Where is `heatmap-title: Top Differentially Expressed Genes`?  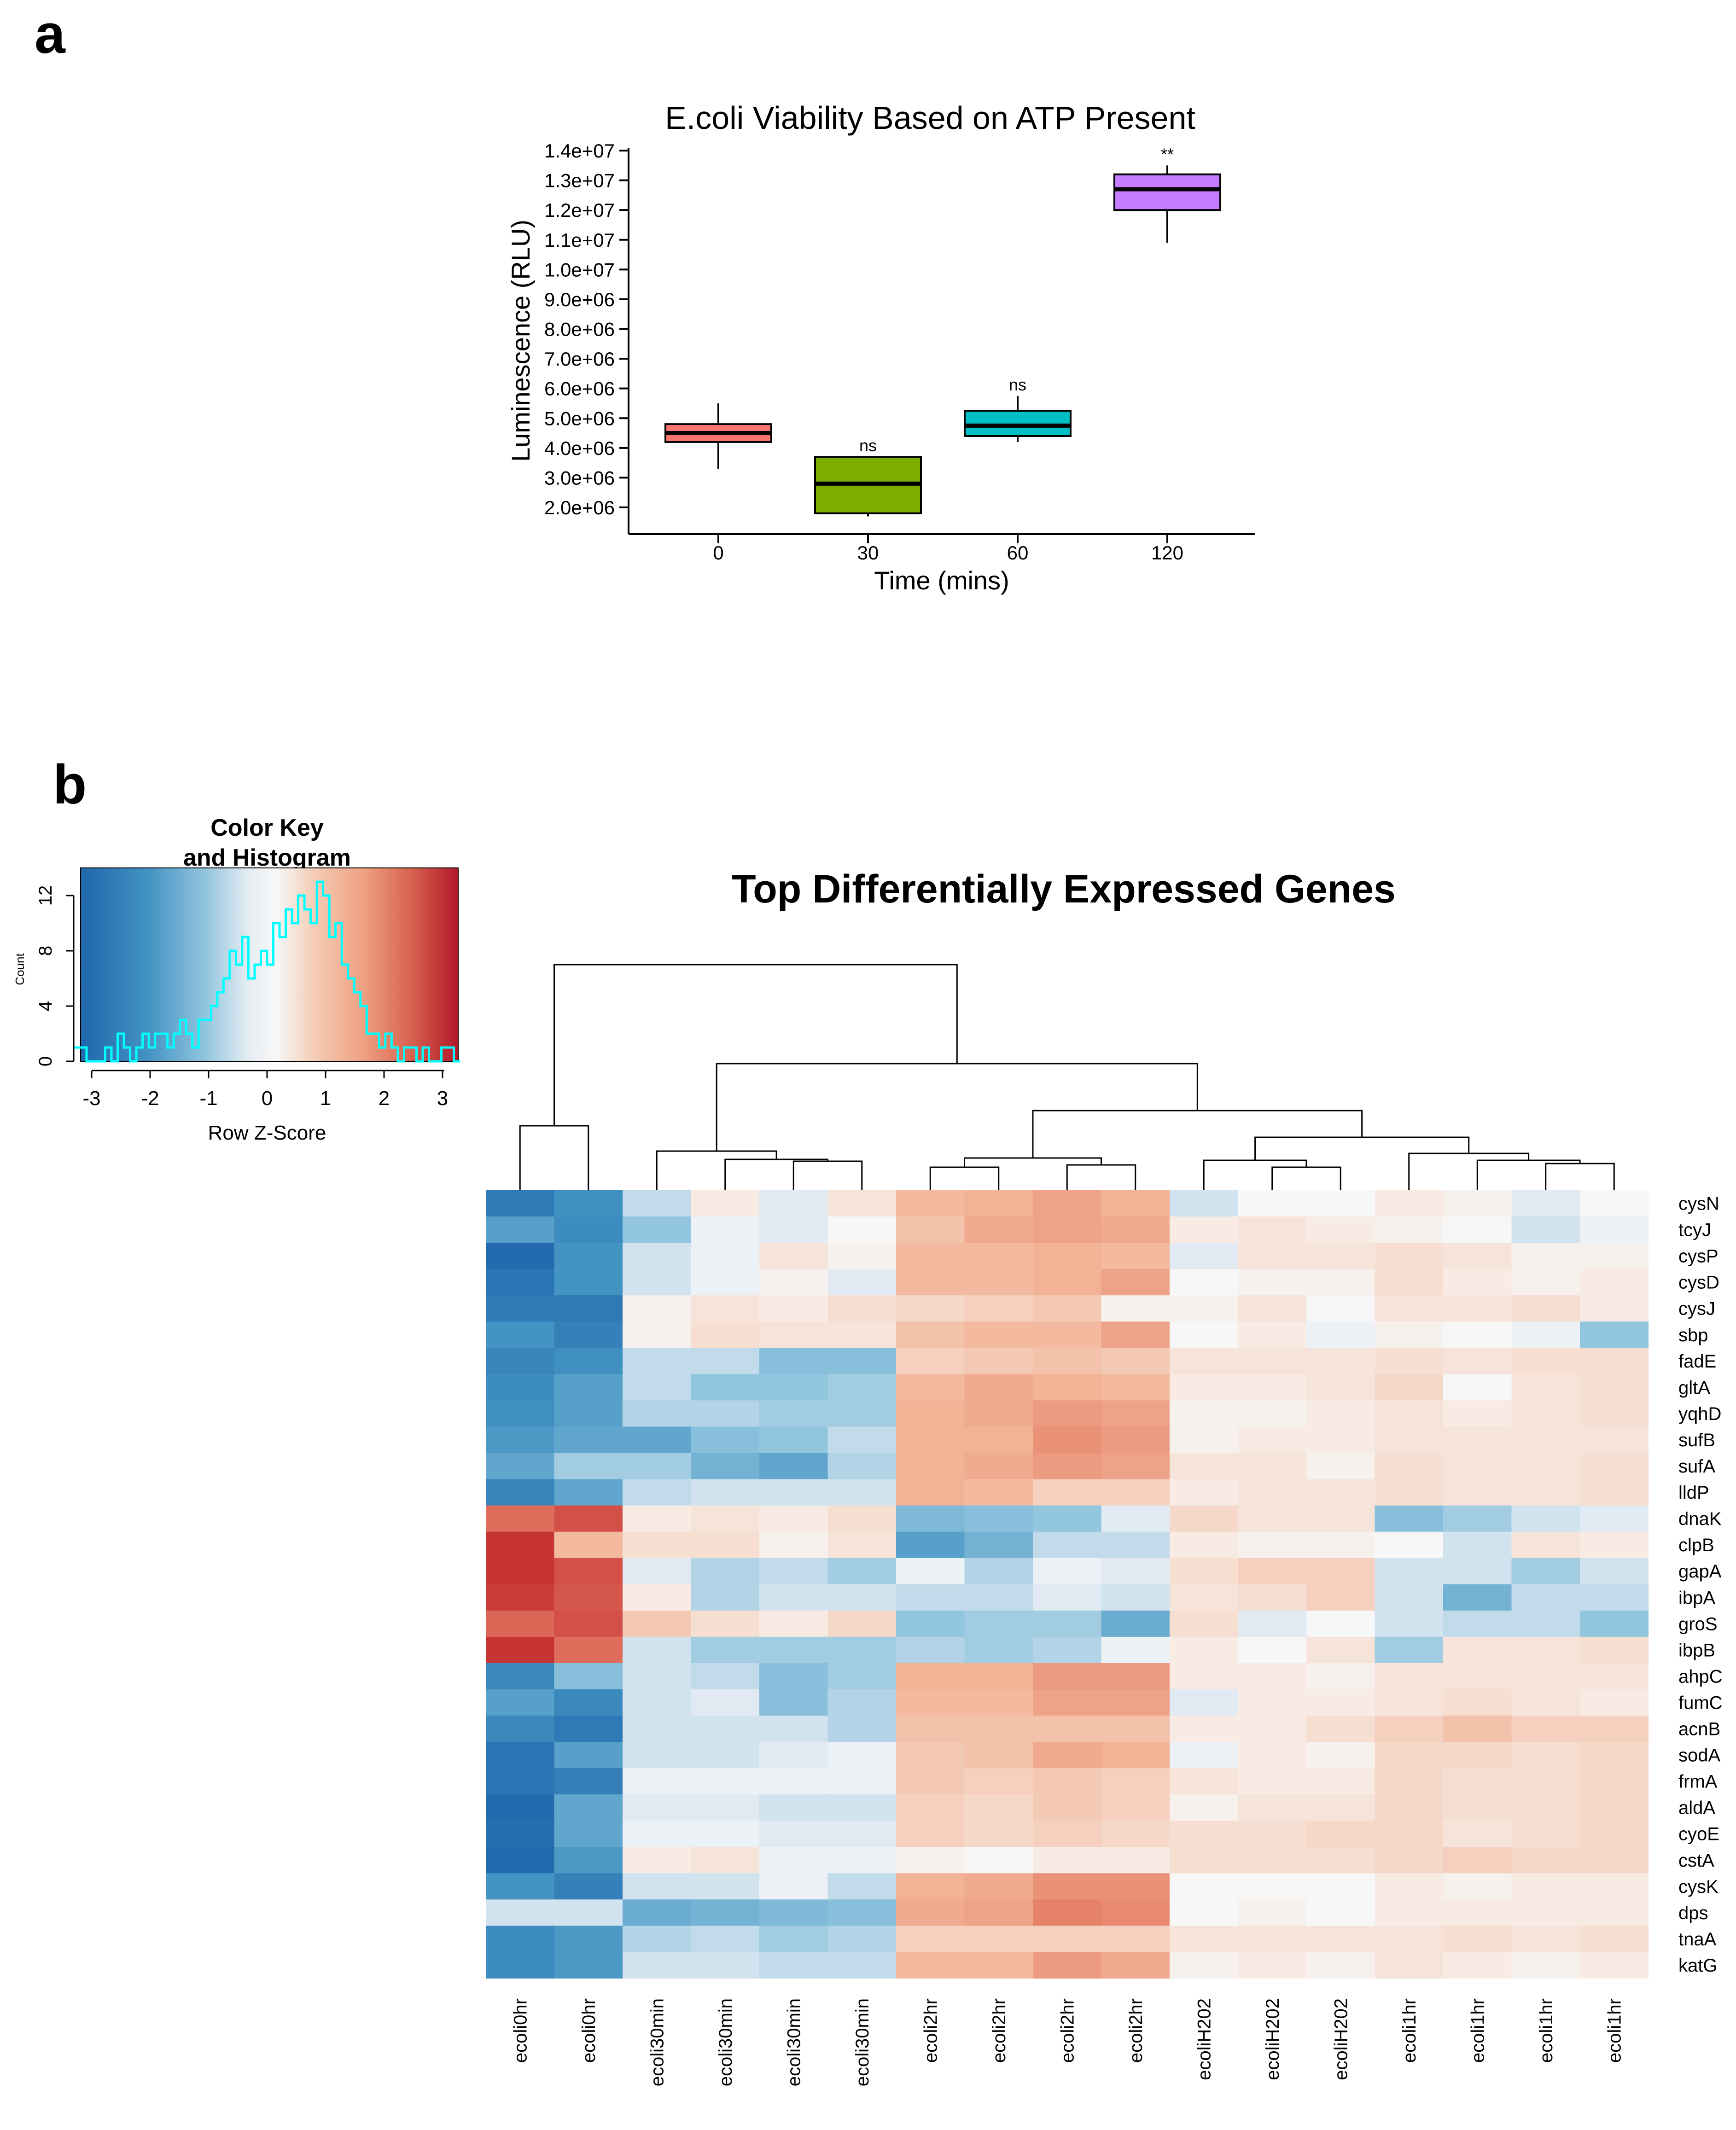
heatmap-title: Top Differentially Expressed Genes is located at coordinates (1064, 889).